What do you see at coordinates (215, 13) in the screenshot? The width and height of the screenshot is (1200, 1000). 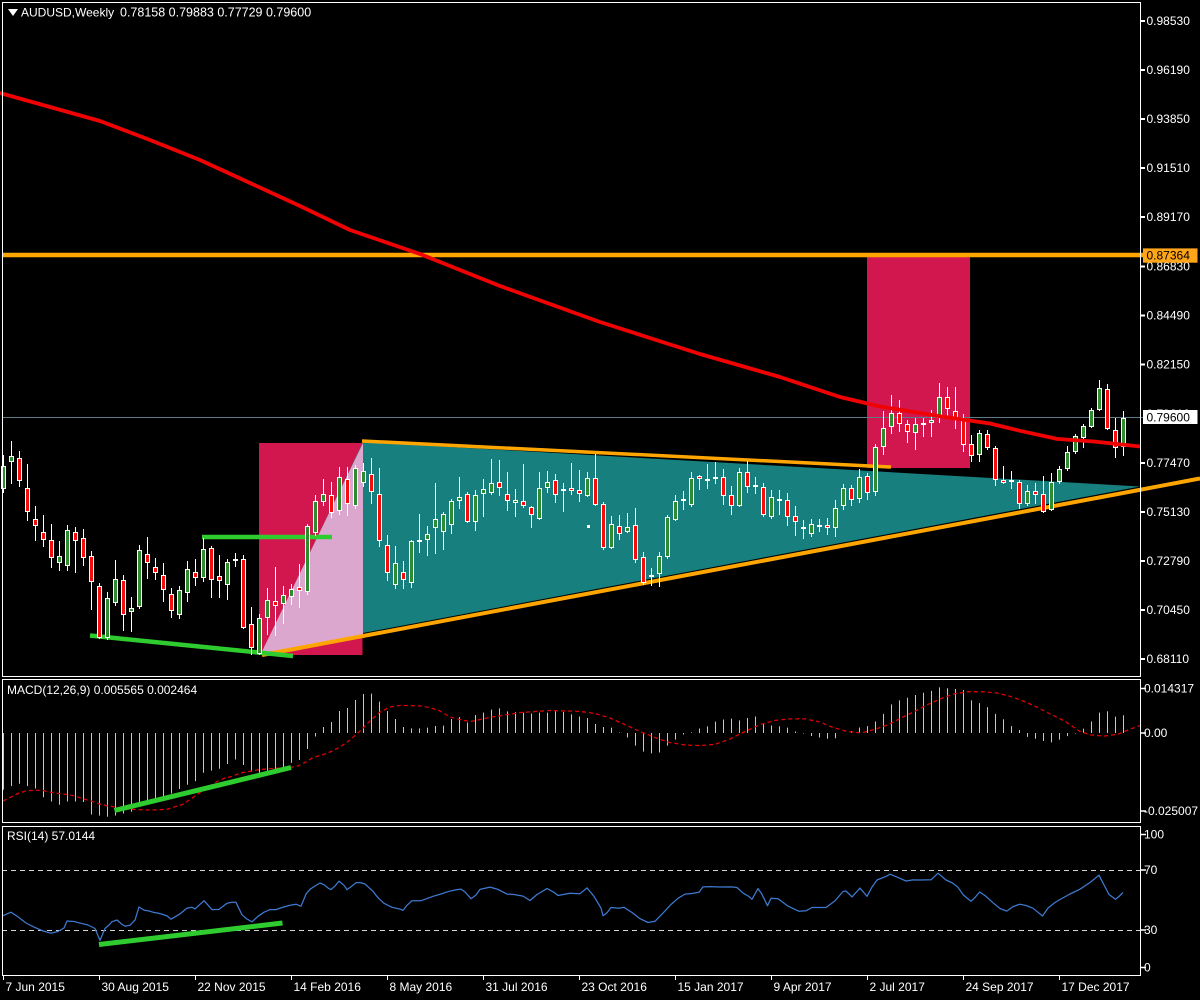 I see `svg-text:0.78158 0.79883 0.77729 0.7960: 0.78158 0.79883 0.77729 0.79600` at bounding box center [215, 13].